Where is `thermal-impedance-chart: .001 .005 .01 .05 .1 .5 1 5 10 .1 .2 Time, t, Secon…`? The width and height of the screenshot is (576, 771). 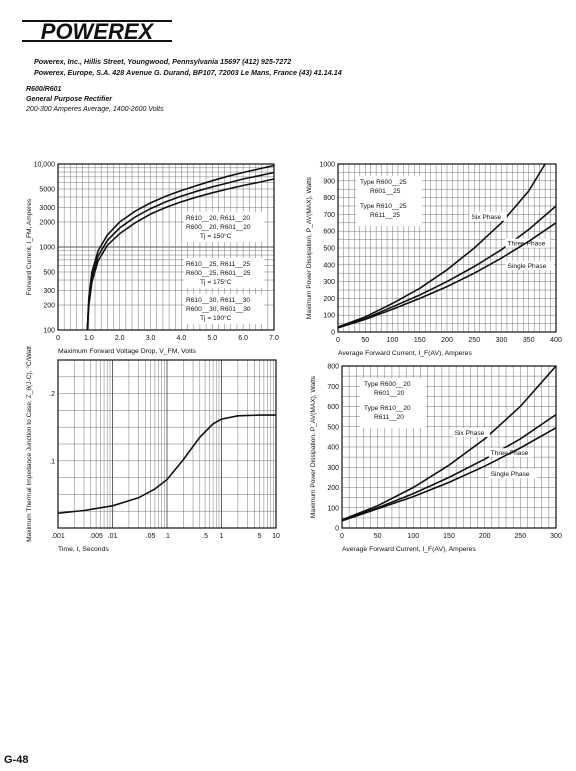 thermal-impedance-chart: .001 .005 .01 .05 .1 .5 1 5 10 .1 .2 Time, t, Secon… is located at coordinates (152, 449).